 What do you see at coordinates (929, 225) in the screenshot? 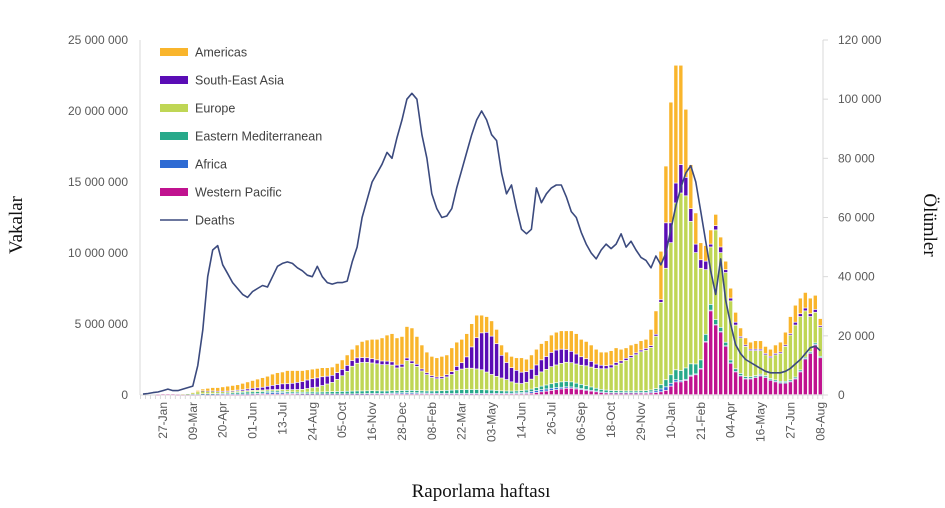
I see `y2-axis-title: Ölümler` at bounding box center [929, 225].